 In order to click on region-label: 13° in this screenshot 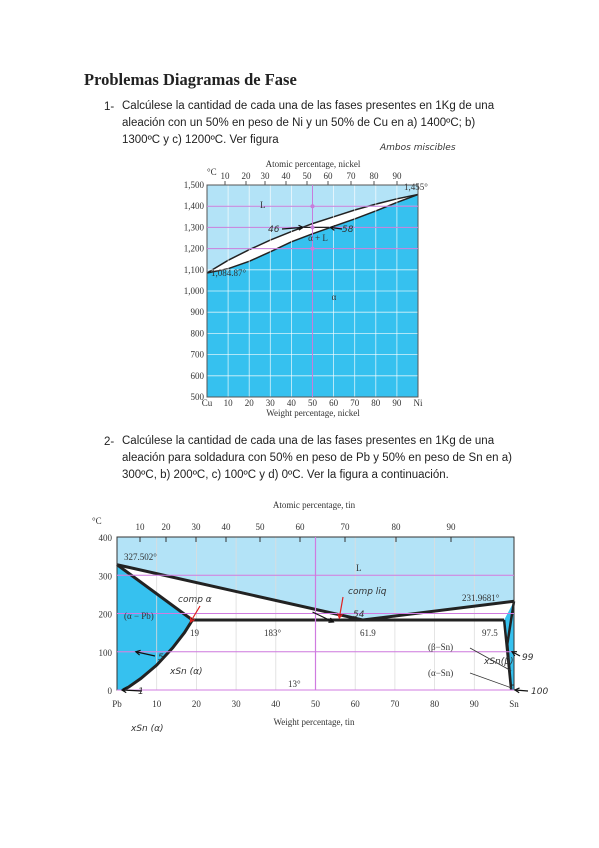, I will do `click(294, 684)`.